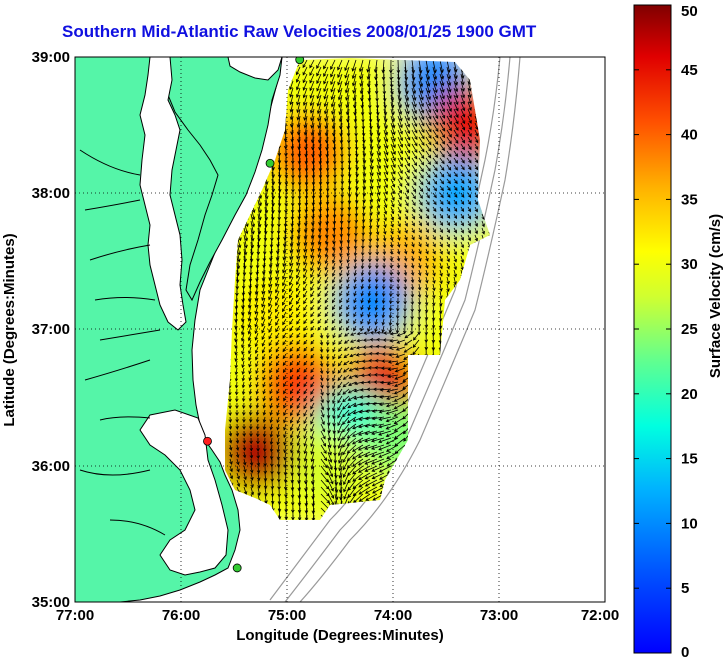 The width and height of the screenshot is (724, 659). I want to click on velocity-sample, so click(259, 452).